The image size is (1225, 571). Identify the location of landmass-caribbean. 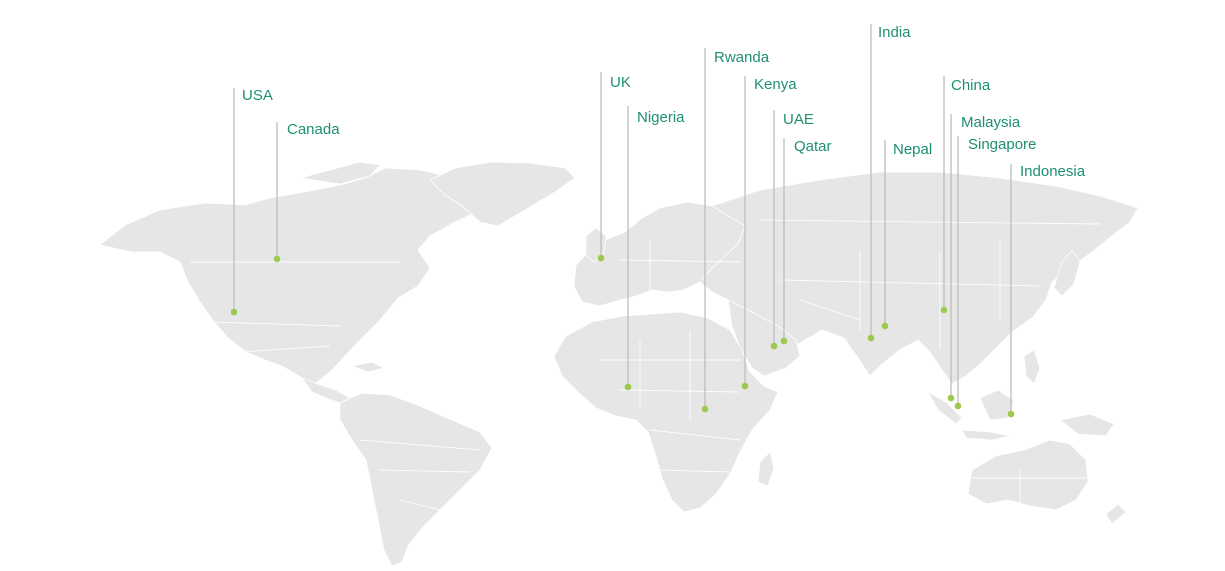
(368, 367).